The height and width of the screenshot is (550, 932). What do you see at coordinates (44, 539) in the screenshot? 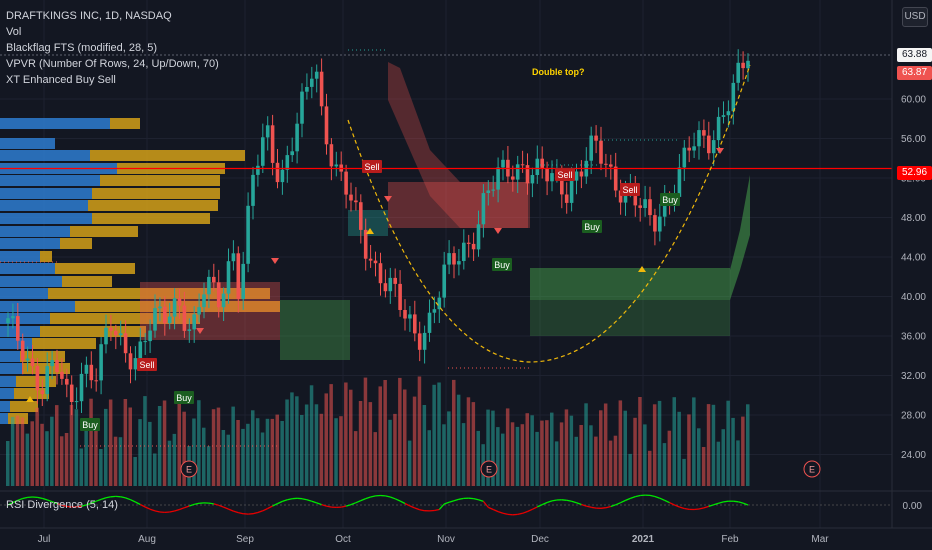
I see `time-tick-label: Jul` at bounding box center [44, 539].